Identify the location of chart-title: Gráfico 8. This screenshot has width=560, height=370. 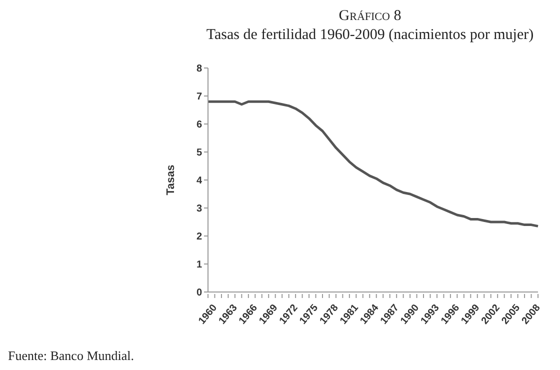
(370, 16).